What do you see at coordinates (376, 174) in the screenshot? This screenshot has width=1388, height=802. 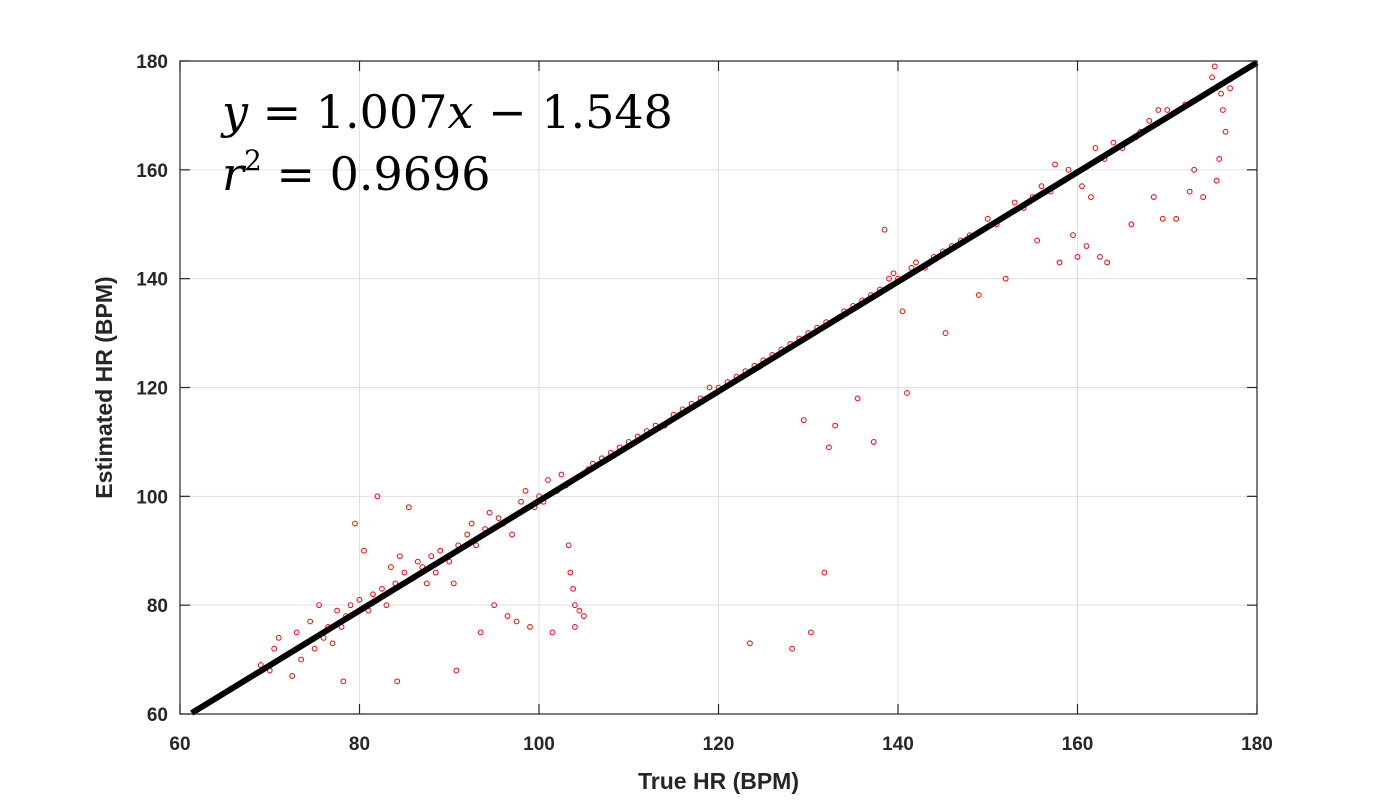 I see `r-squared-value: = 0.9696` at bounding box center [376, 174].